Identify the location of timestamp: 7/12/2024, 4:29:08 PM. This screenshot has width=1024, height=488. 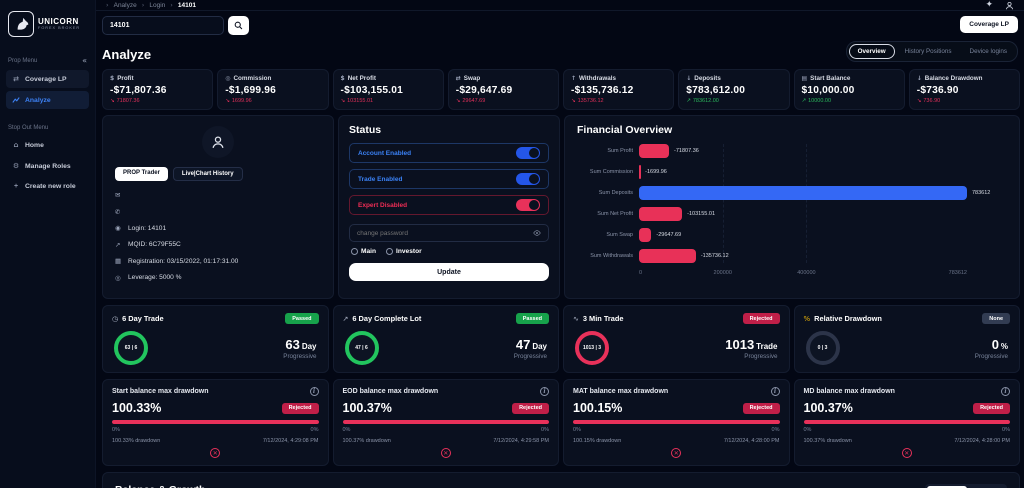
(290, 441).